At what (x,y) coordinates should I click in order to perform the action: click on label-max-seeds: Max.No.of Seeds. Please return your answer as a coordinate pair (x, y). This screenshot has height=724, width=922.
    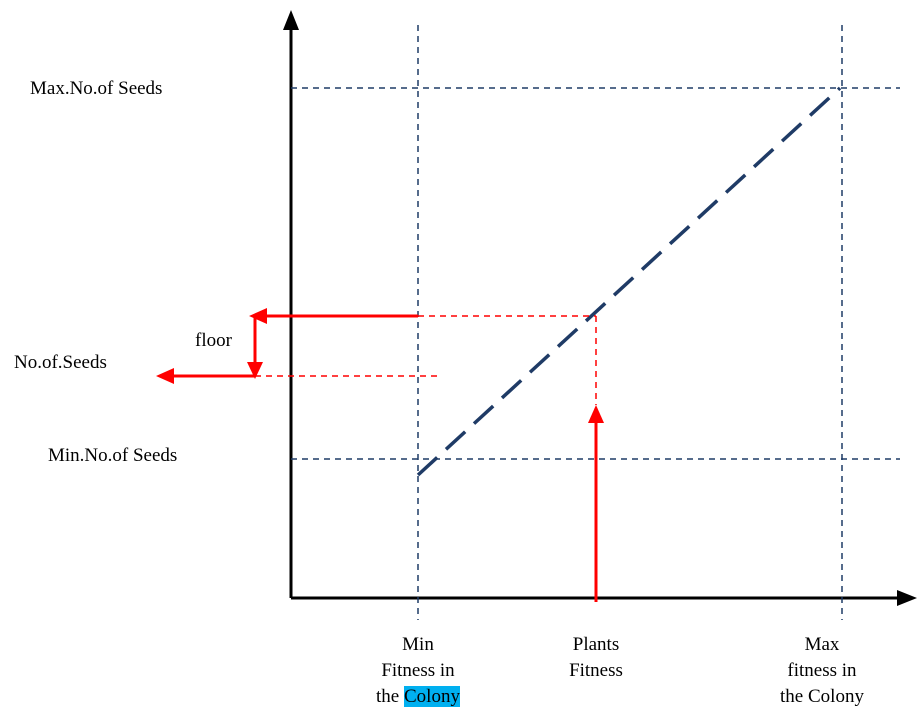
    Looking at the image, I should click on (96, 88).